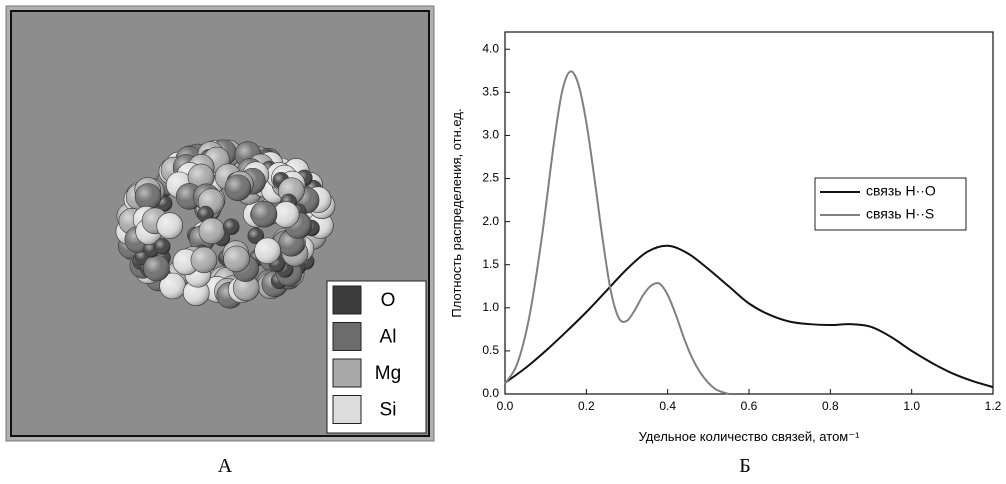 This screenshot has height=484, width=1006. I want to click on y-tick-label: 3.5, so click(490, 92).